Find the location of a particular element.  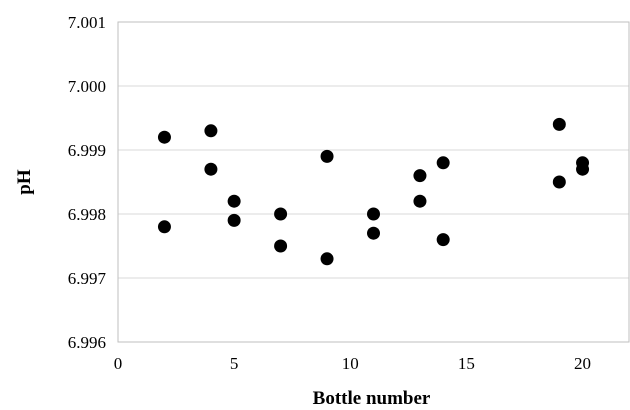

y-tick-label: 6.996 is located at coordinates (87, 342).